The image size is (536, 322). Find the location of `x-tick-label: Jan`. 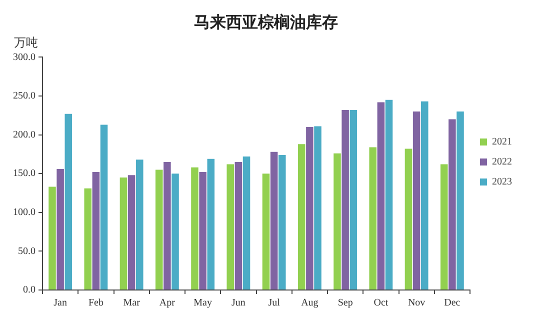

x-tick-label: Jan is located at coordinates (60, 303).